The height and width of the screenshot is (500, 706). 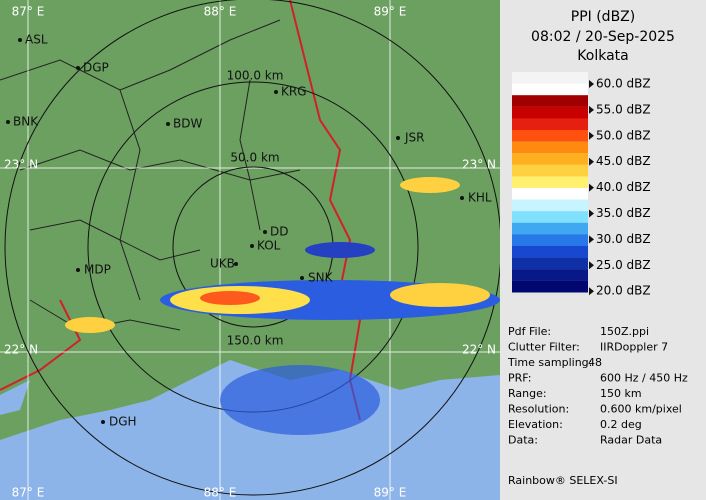 I want to click on city-label: UKB, so click(x=222, y=264).